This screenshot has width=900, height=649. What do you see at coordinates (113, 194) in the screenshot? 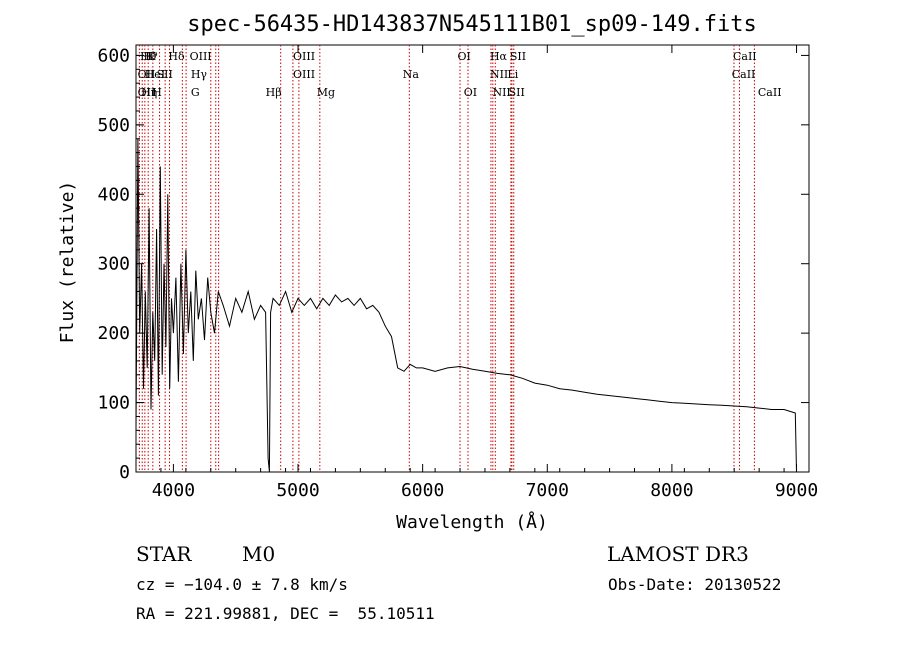
I see `y-tick-label-4: 400` at bounding box center [113, 194].